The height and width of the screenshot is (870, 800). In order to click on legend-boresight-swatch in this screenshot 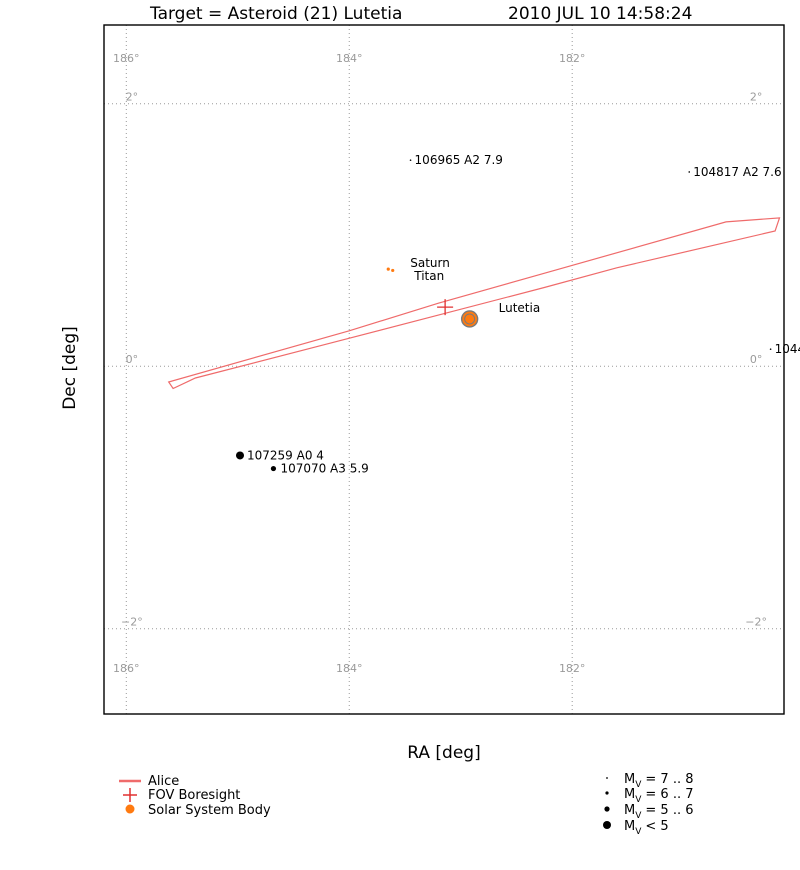, I will do `click(130, 795)`.